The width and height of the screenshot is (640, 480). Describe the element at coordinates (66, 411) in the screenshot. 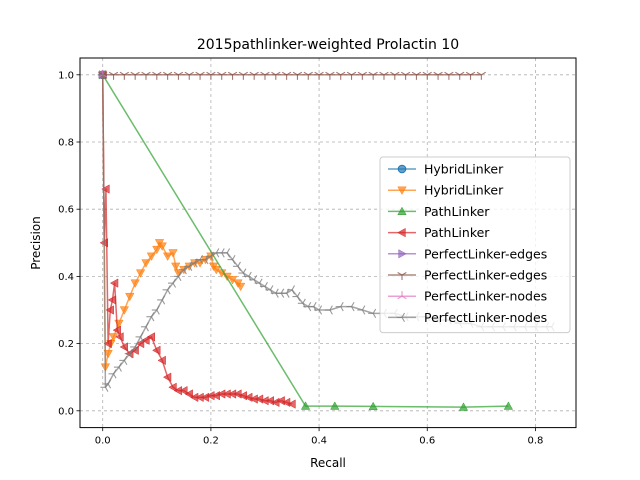

I see `y-tick-label: 0.0` at that location.